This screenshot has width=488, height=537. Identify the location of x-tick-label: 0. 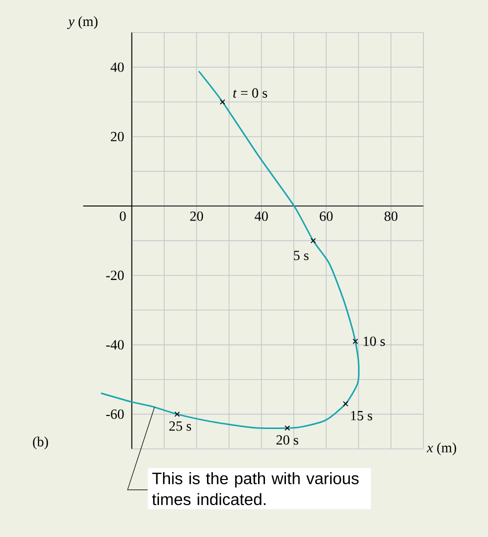
(123, 216).